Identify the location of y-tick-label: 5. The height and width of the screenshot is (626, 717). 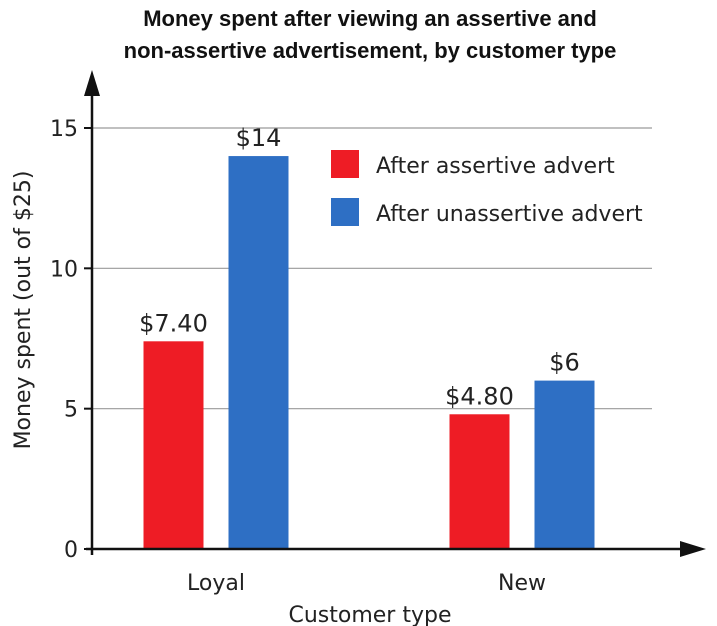
(71, 410).